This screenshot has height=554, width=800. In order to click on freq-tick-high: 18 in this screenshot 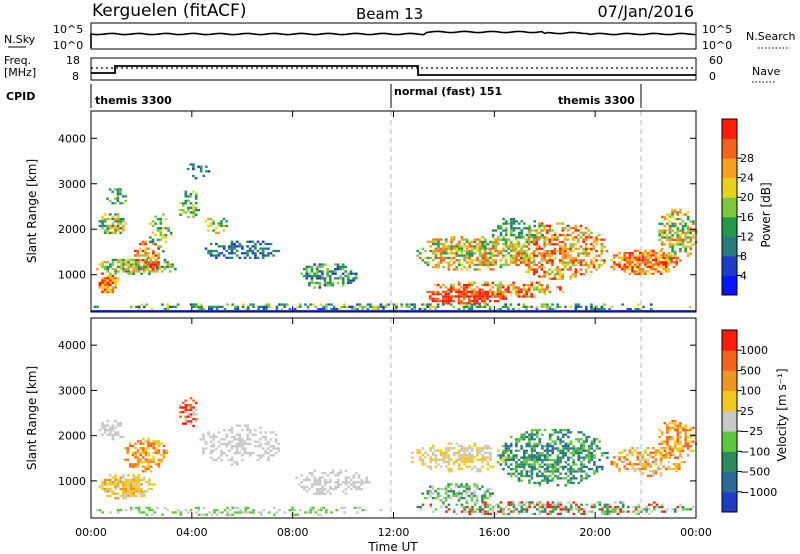, I will do `click(73, 60)`.